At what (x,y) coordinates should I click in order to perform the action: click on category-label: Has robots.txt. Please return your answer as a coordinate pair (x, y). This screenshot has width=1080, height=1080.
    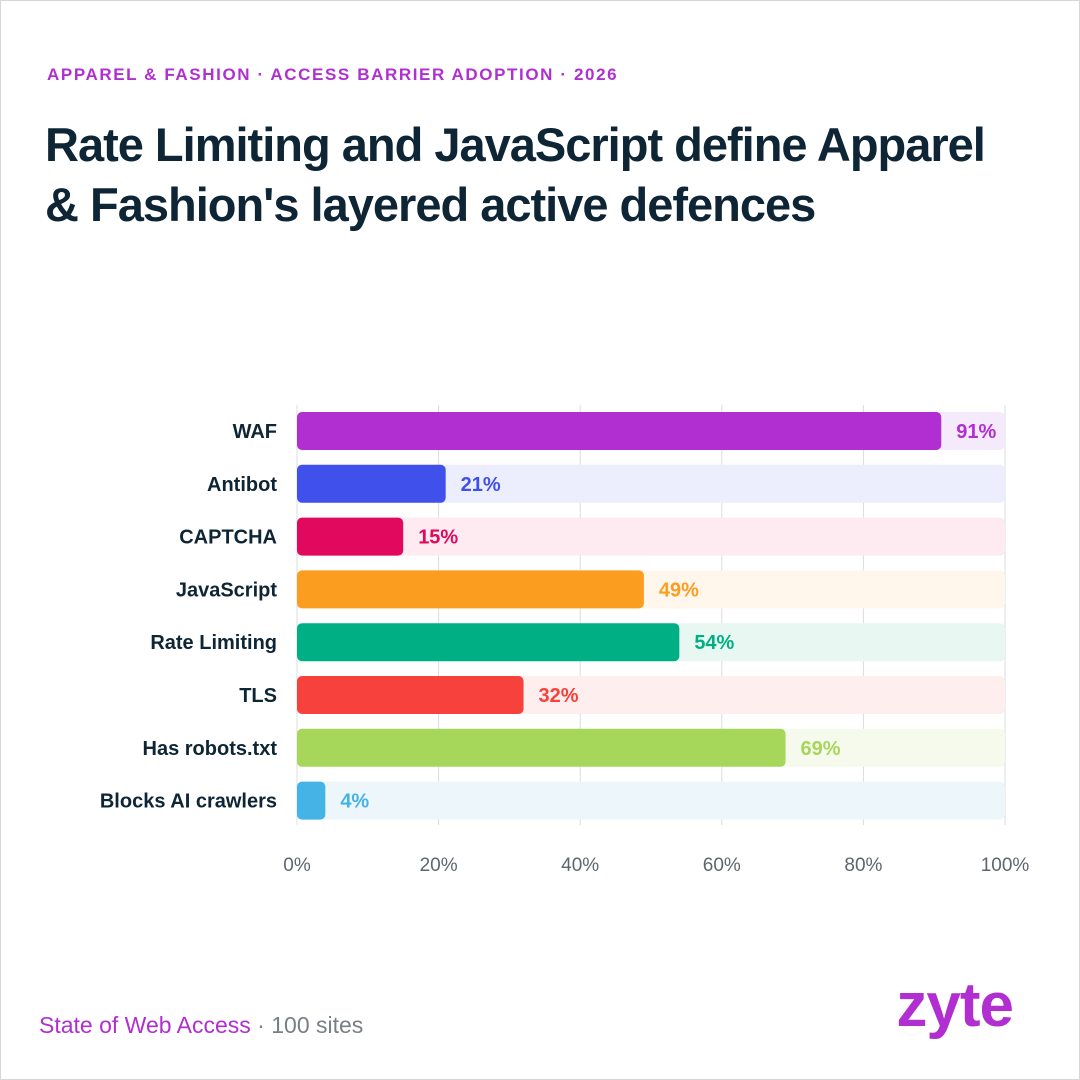
    Looking at the image, I should click on (210, 749).